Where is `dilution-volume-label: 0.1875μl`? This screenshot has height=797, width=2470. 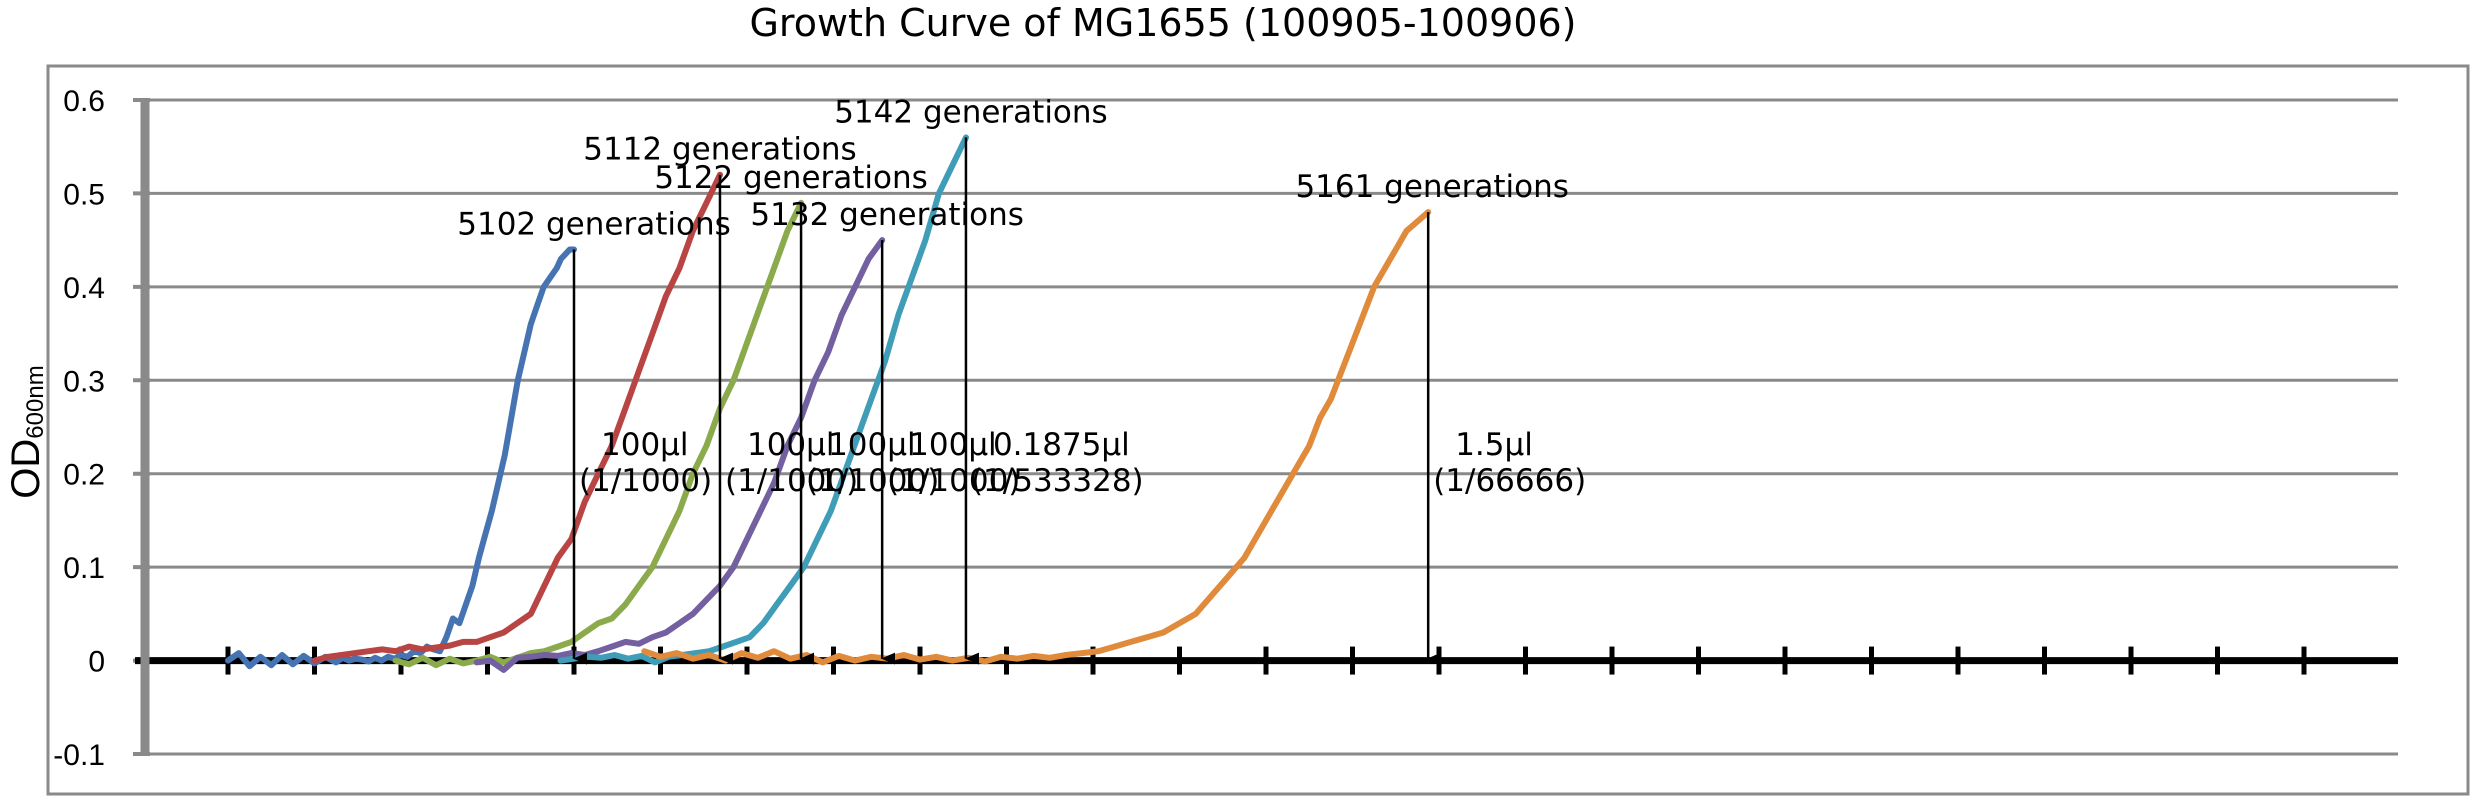
dilution-volume-label: 0.1875μl is located at coordinates (1061, 445).